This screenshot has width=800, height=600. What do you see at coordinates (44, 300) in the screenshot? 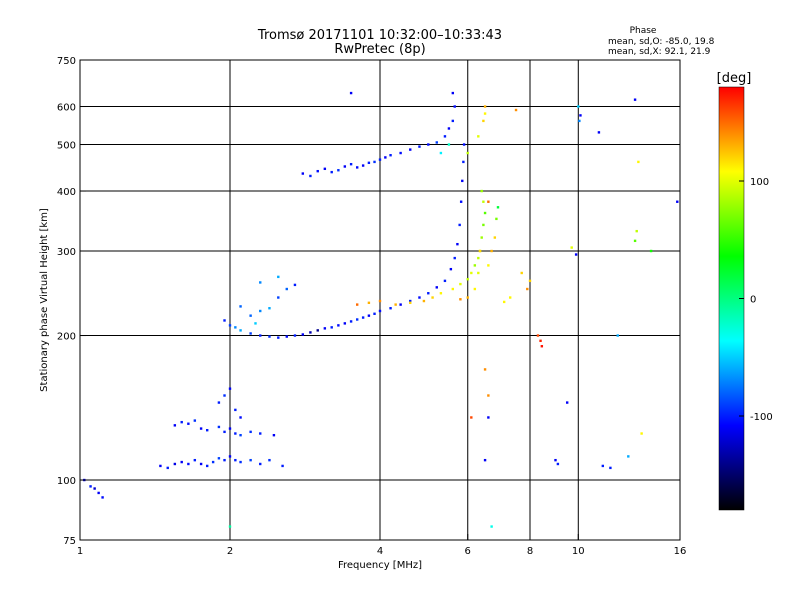
I see `y-axis-label: Stationary phase Virtual Height [km]` at bounding box center [44, 300].